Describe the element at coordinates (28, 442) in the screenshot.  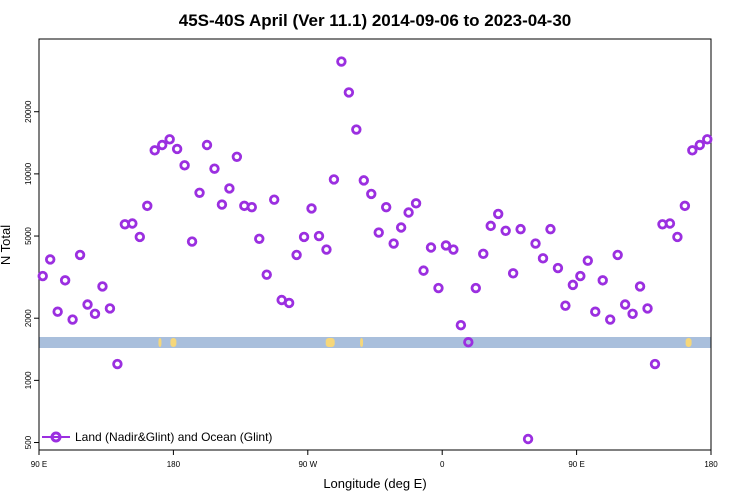
I see `y-tick-label-0: 500` at that location.